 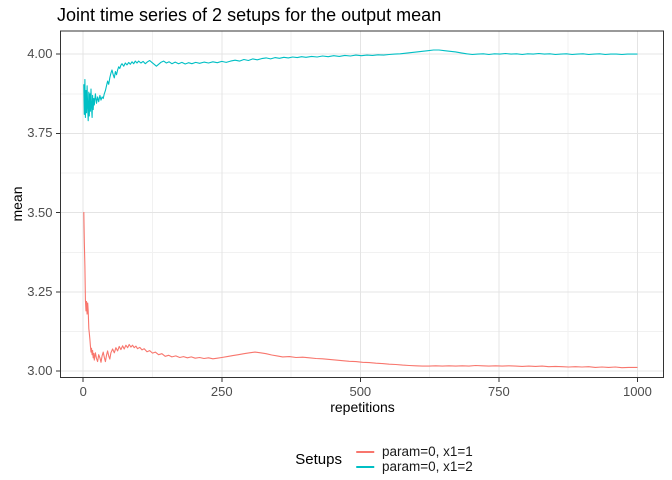 I want to click on legend-title: Setups, so click(x=318, y=459).